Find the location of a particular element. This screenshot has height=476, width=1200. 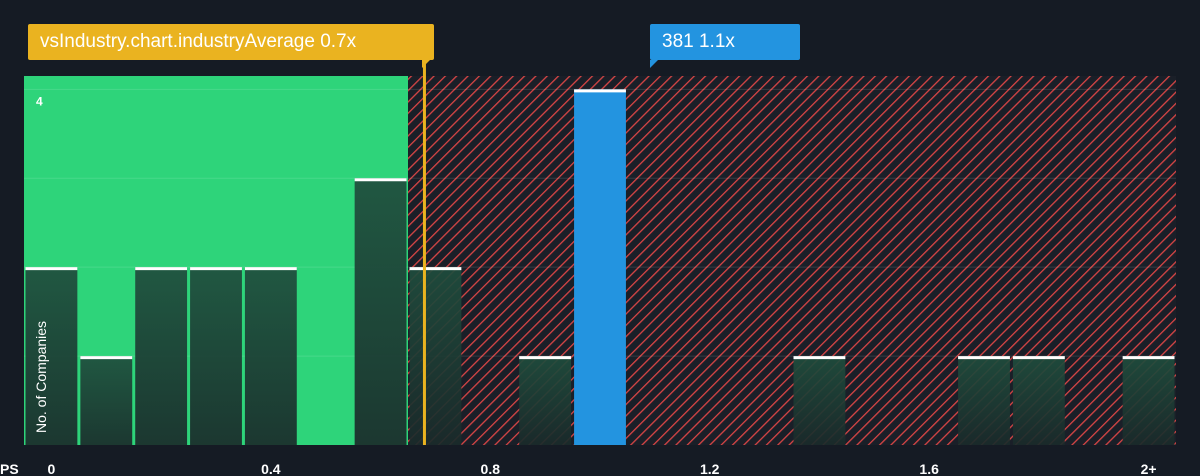

x-tick-label: 1.2 is located at coordinates (710, 468).